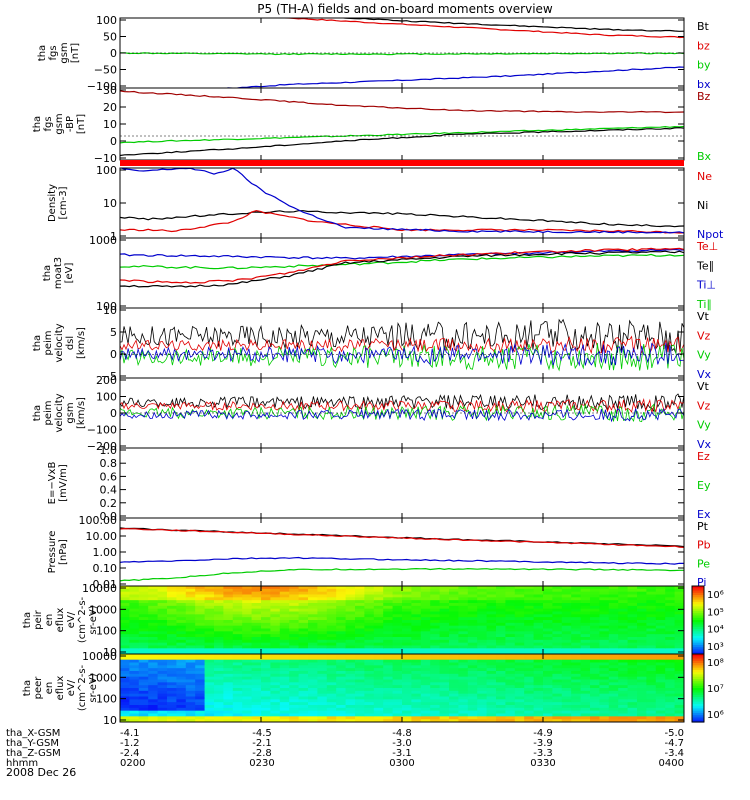 The width and height of the screenshot is (750, 800). What do you see at coordinates (75, 53) in the screenshot?
I see `y-axis-label: [nT]` at bounding box center [75, 53].